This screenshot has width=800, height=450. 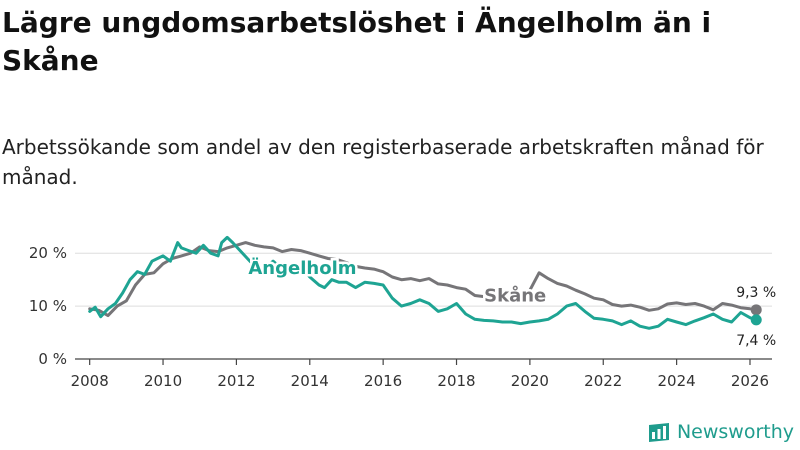 I want to click on x-tick-label: 2010, so click(x=163, y=381).